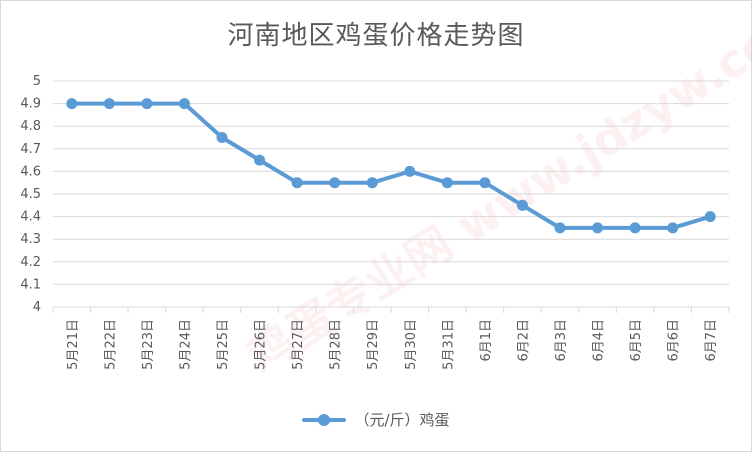 This screenshot has width=752, height=452. What do you see at coordinates (148, 344) in the screenshot?
I see `x-tick-label: 5月23日` at bounding box center [148, 344].